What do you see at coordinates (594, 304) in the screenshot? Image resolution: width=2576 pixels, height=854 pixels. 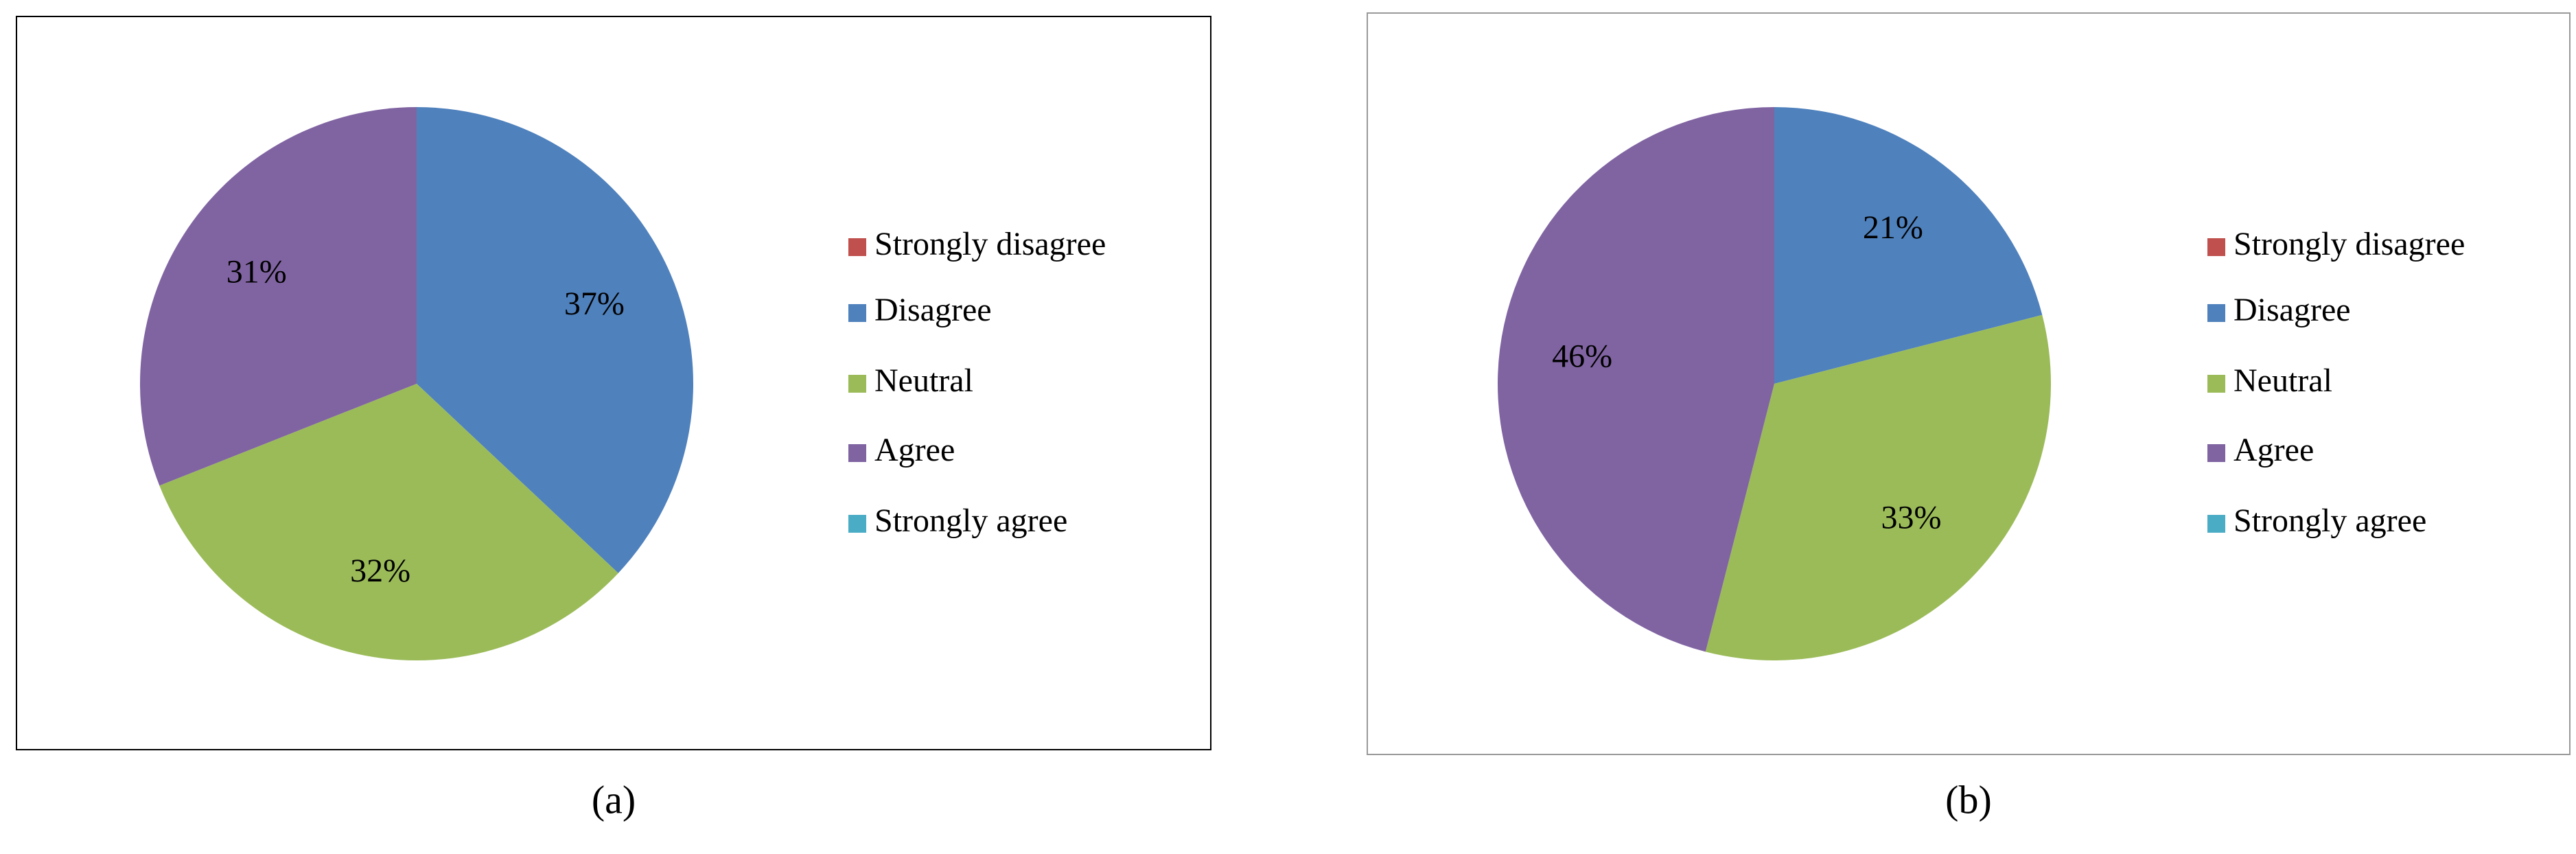 I see `data-label: 37%` at bounding box center [594, 304].